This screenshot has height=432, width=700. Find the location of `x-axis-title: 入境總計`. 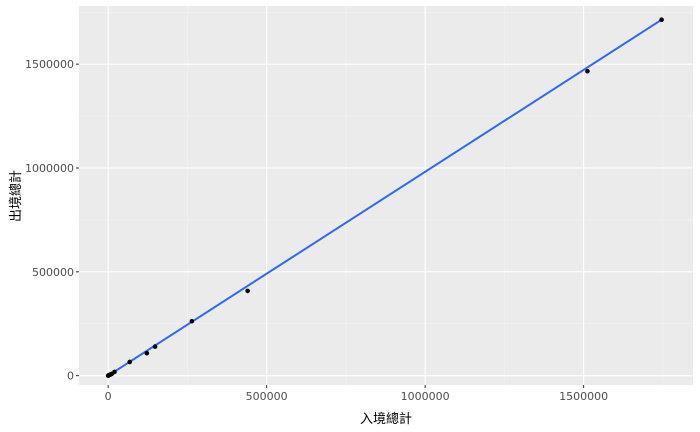

x-axis-title: 入境總計 is located at coordinates (386, 419).